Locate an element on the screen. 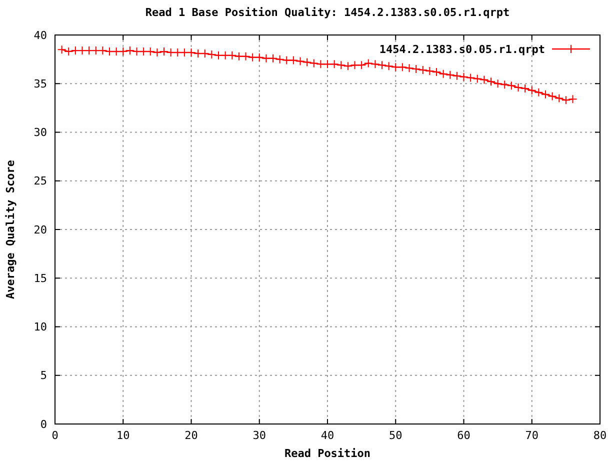 Image resolution: width=608 pixels, height=463 pixels. y-tick-label: 35 is located at coordinates (40, 83).